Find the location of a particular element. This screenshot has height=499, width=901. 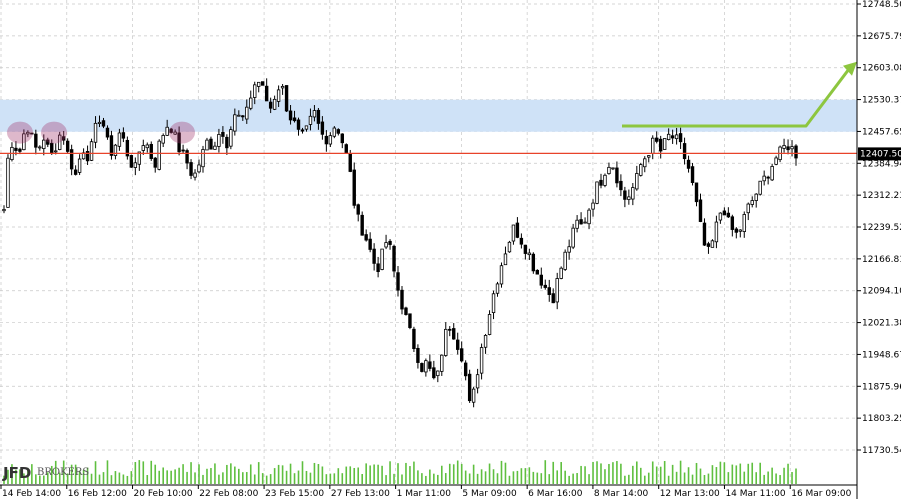

y-tick-label: 12166.81 is located at coordinates (881, 260).